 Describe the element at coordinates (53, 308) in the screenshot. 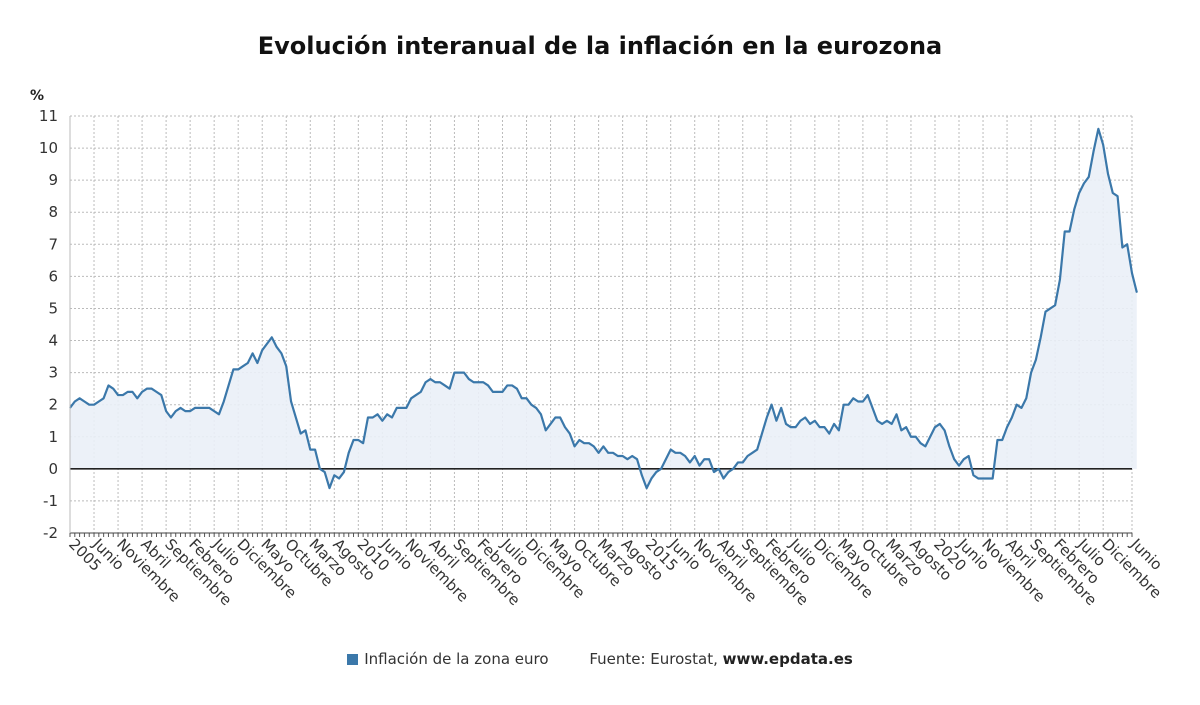

I see `y-tick-label: 5` at that location.